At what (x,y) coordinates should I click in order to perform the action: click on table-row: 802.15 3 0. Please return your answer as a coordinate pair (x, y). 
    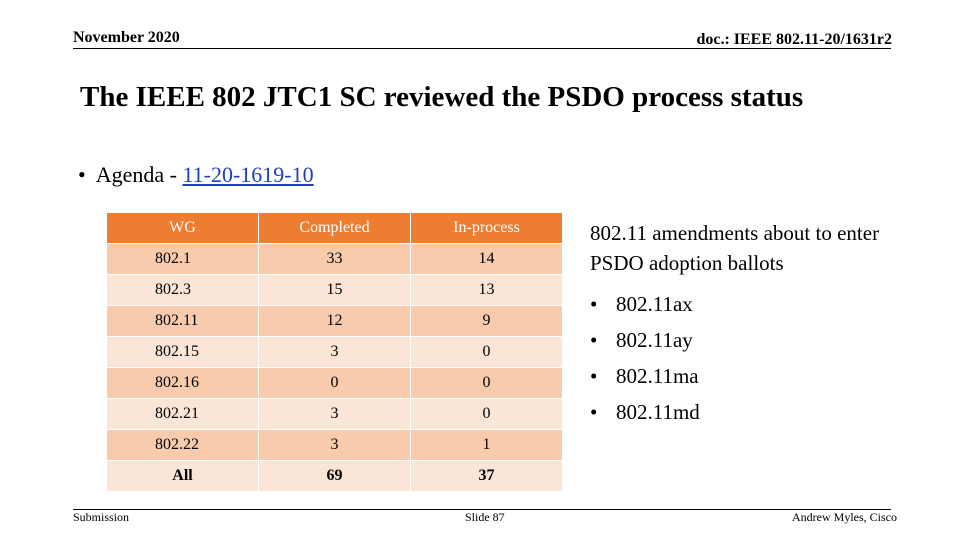
    Looking at the image, I should click on (335, 352).